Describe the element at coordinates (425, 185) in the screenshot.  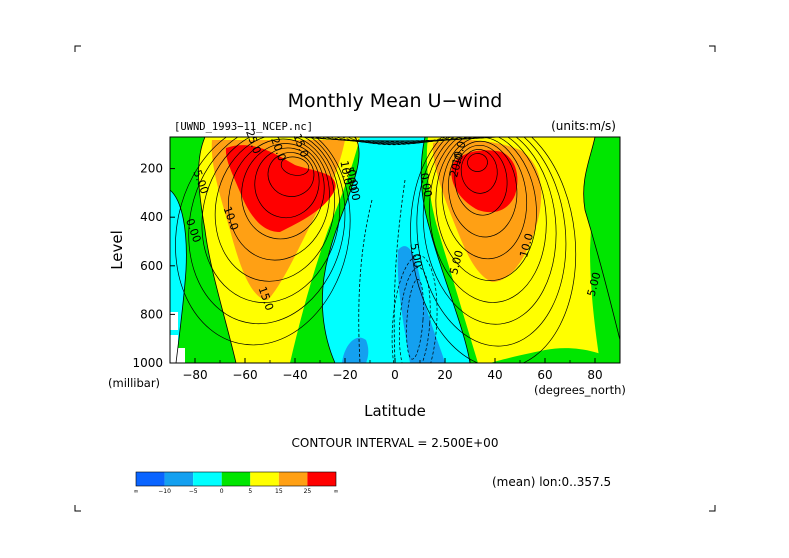
I see `contour-label: 0.00` at that location.